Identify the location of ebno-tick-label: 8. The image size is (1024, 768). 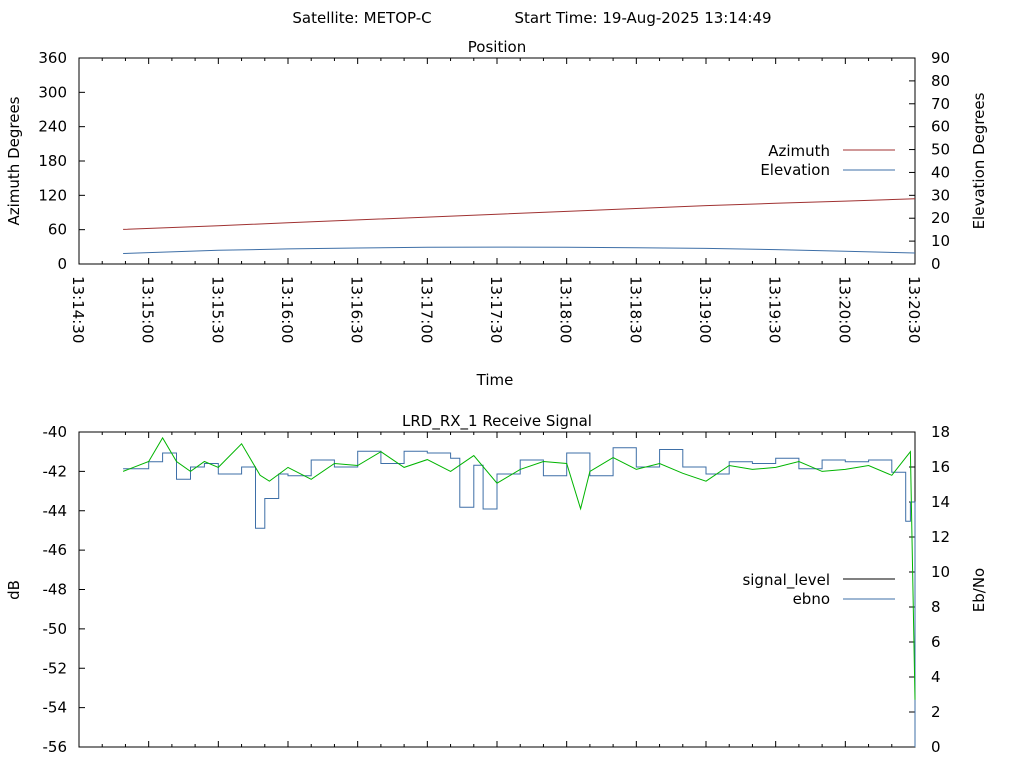
(936, 607).